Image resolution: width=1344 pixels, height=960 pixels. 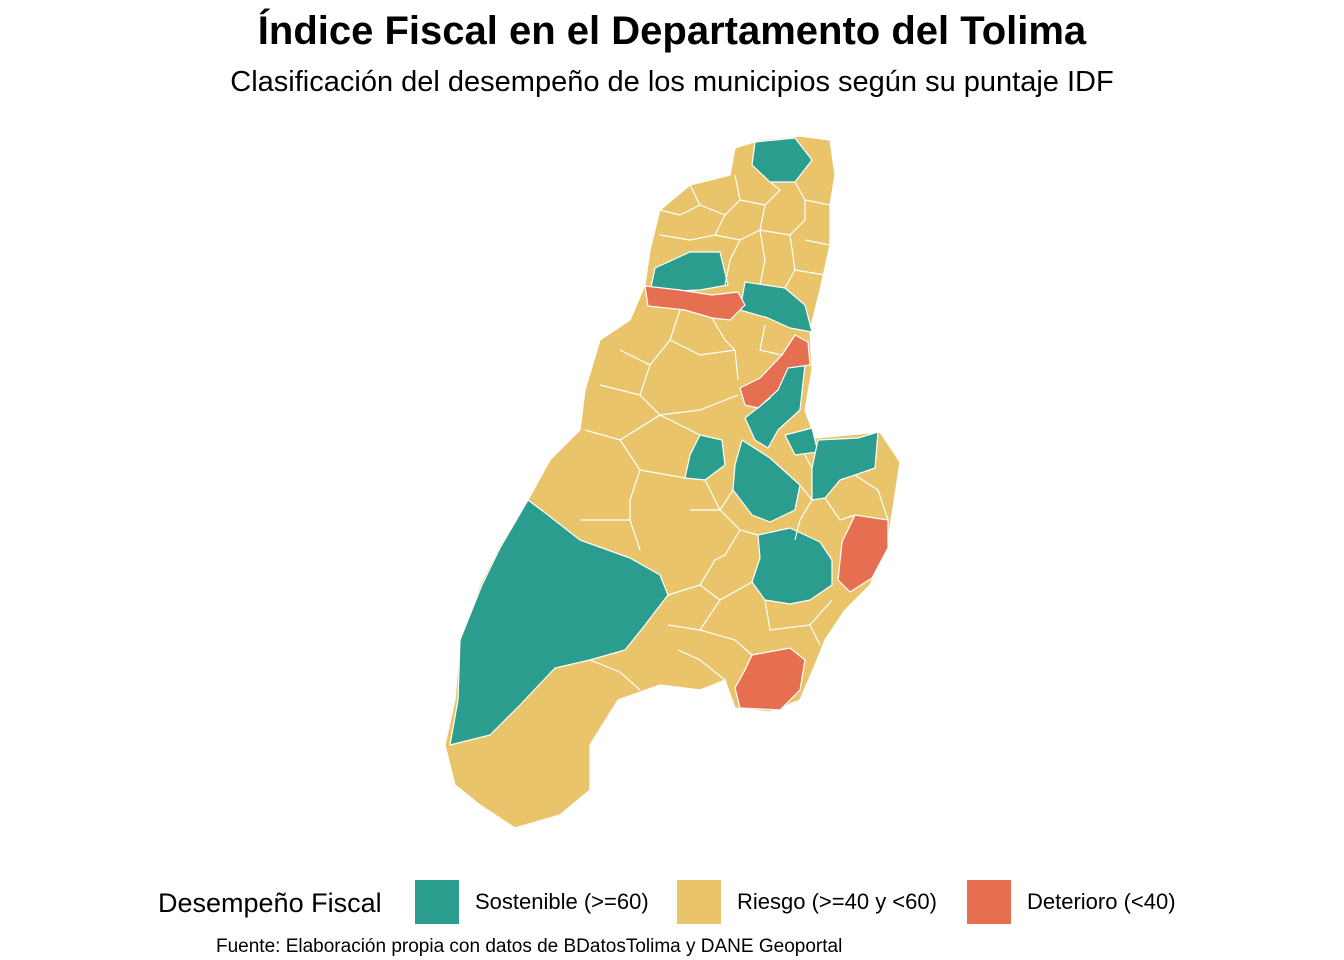 What do you see at coordinates (766, 481) in the screenshot?
I see `municipality-central-large` at bounding box center [766, 481].